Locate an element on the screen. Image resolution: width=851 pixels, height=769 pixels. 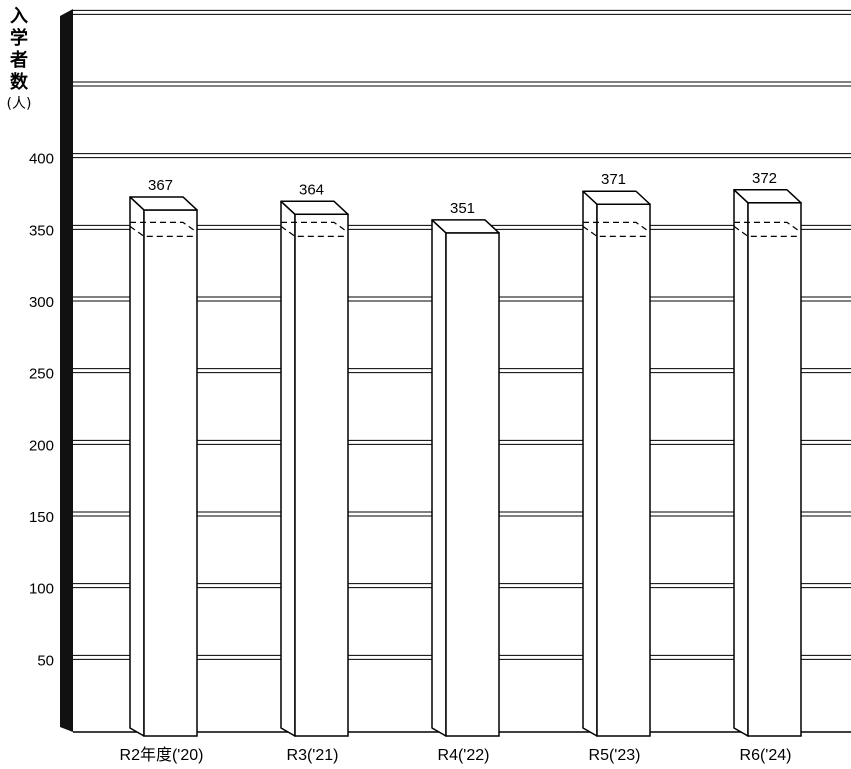
data-label: 372 is located at coordinates (764, 178).